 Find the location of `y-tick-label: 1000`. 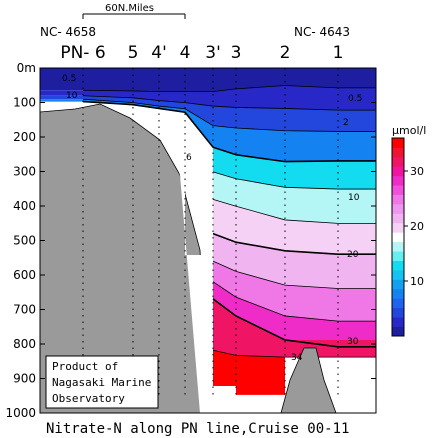

y-tick-label: 1000 is located at coordinates (20, 413).